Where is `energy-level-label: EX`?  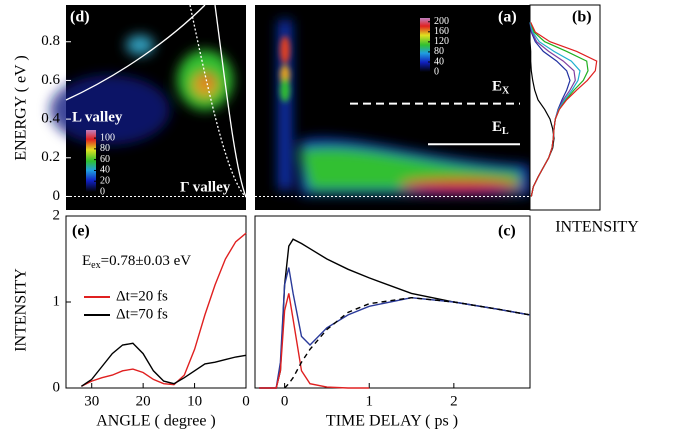
energy-level-label: EX is located at coordinates (501, 88).